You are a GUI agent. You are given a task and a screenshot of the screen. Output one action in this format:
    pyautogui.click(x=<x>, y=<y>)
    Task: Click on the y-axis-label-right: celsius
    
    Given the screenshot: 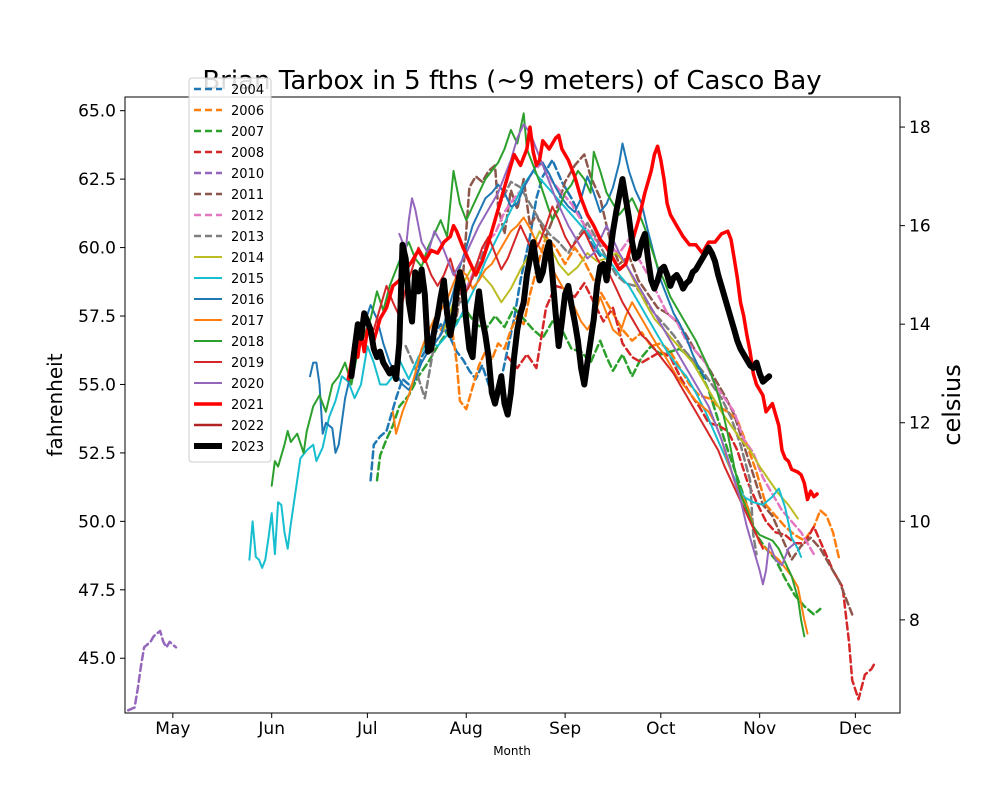 What is the action you would take?
    pyautogui.click(x=952, y=405)
    